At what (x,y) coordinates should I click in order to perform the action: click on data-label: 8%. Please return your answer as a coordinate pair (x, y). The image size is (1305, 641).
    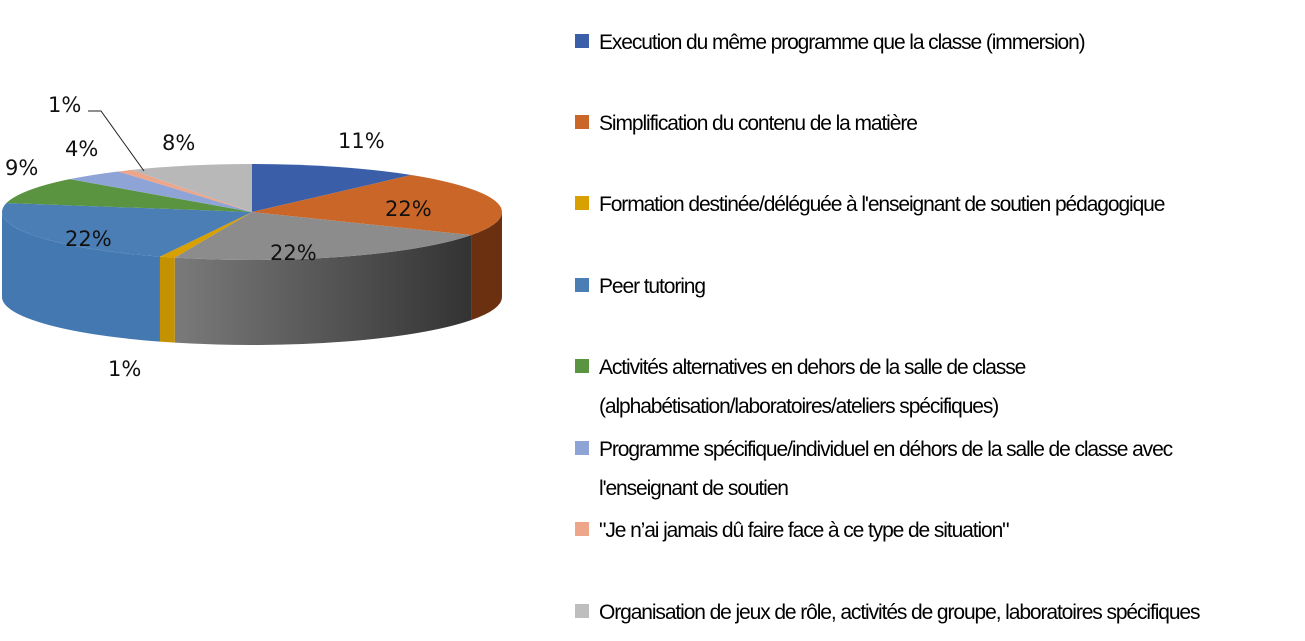
    Looking at the image, I should click on (178, 143).